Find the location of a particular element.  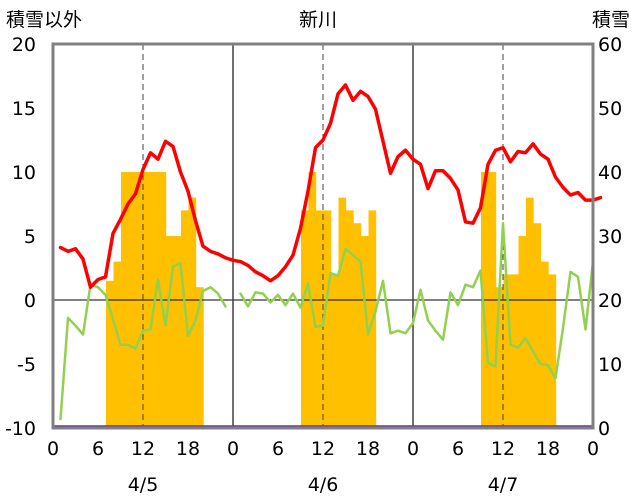

chart-title: 新川 is located at coordinates (318, 20).